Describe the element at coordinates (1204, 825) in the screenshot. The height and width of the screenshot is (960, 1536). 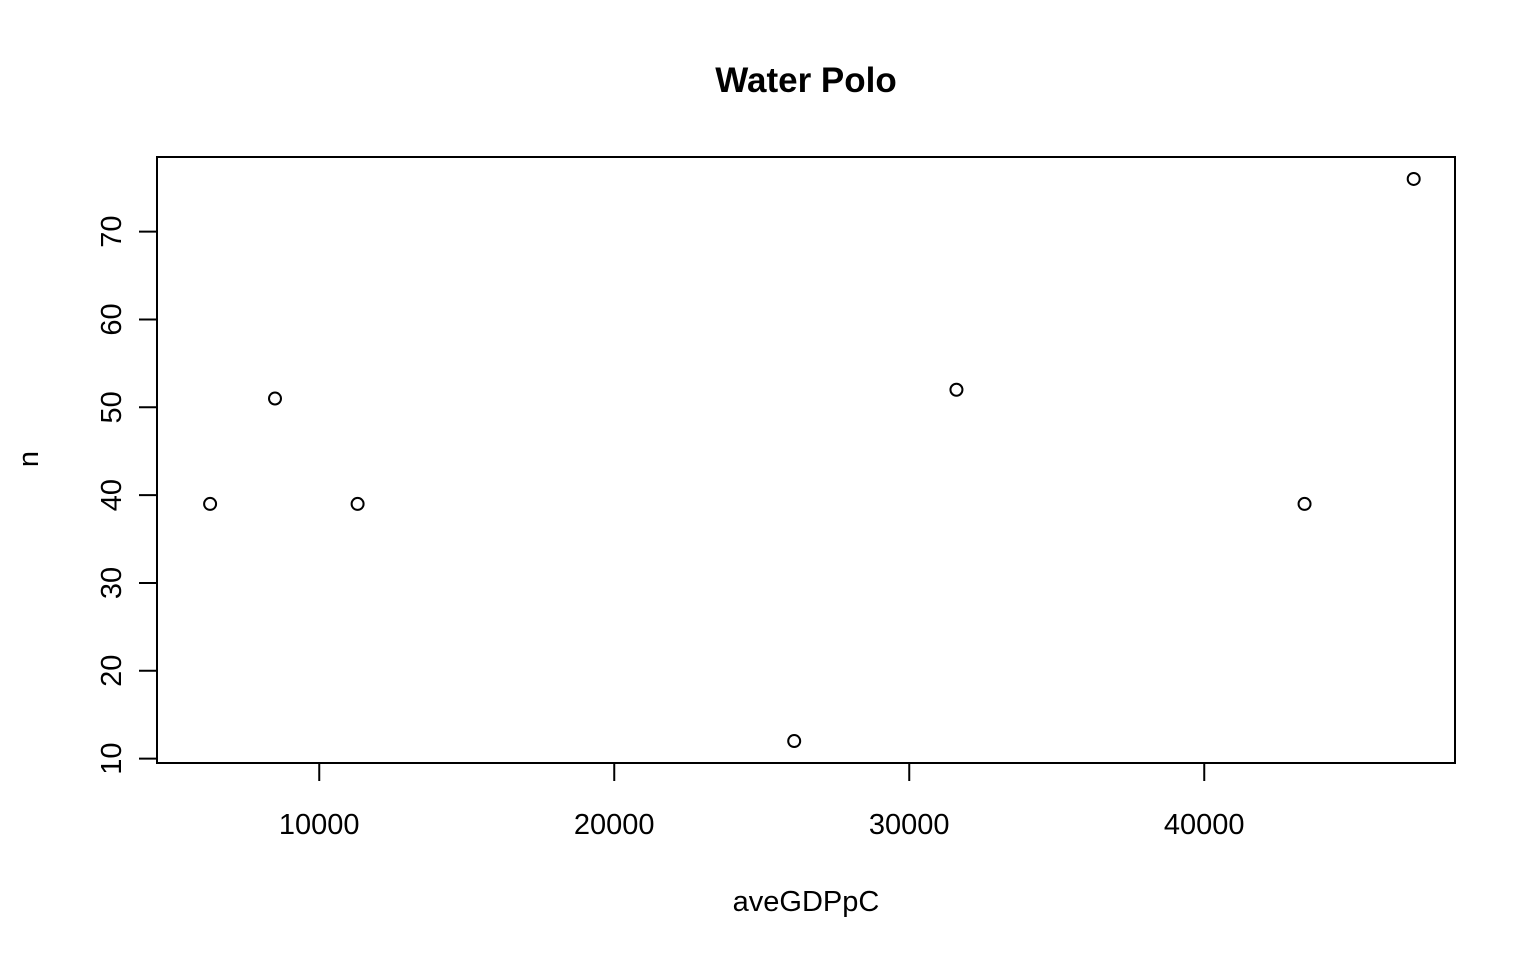
I see `x-tick-label: 40000` at that location.